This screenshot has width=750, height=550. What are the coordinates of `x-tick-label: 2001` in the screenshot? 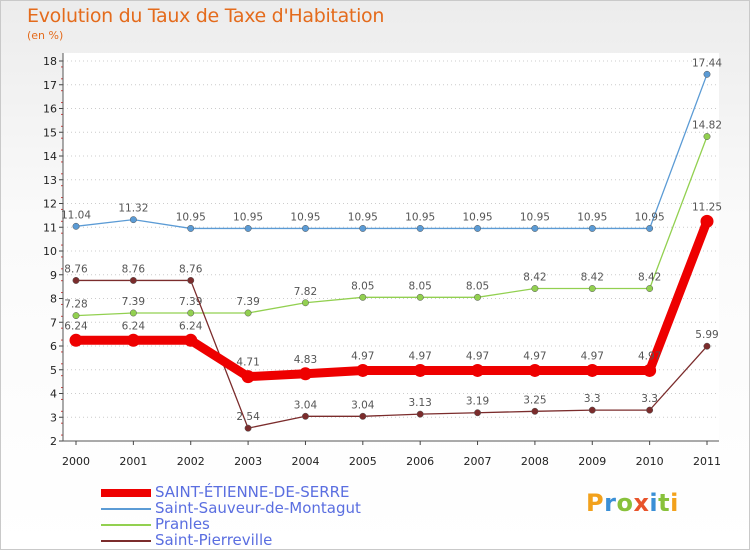 It's located at (133, 461).